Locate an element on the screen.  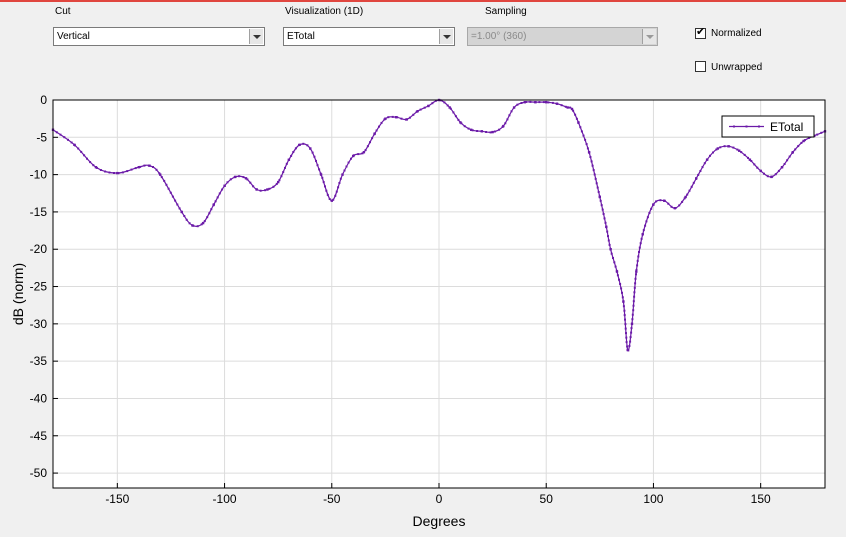
legend-marker is located at coordinates (734, 126).